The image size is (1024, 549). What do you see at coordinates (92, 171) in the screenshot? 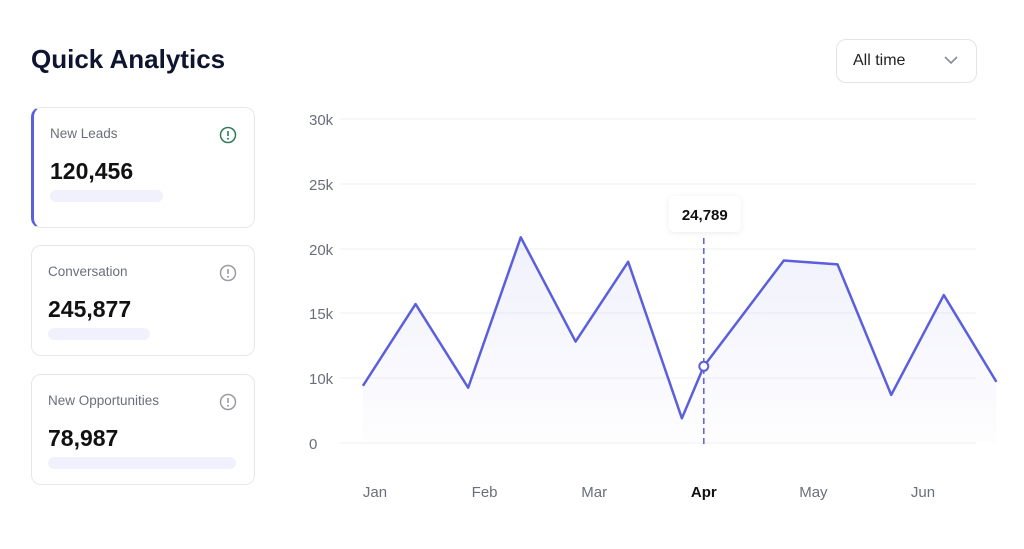
I see `card-value: 120,456` at bounding box center [92, 171].